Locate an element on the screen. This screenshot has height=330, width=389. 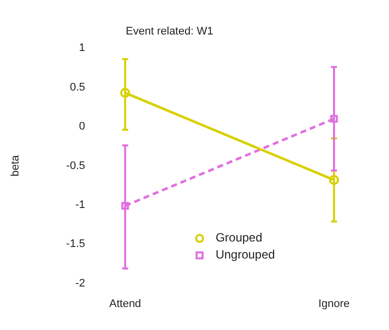
x-tick-label: Ignore is located at coordinates (334, 304).